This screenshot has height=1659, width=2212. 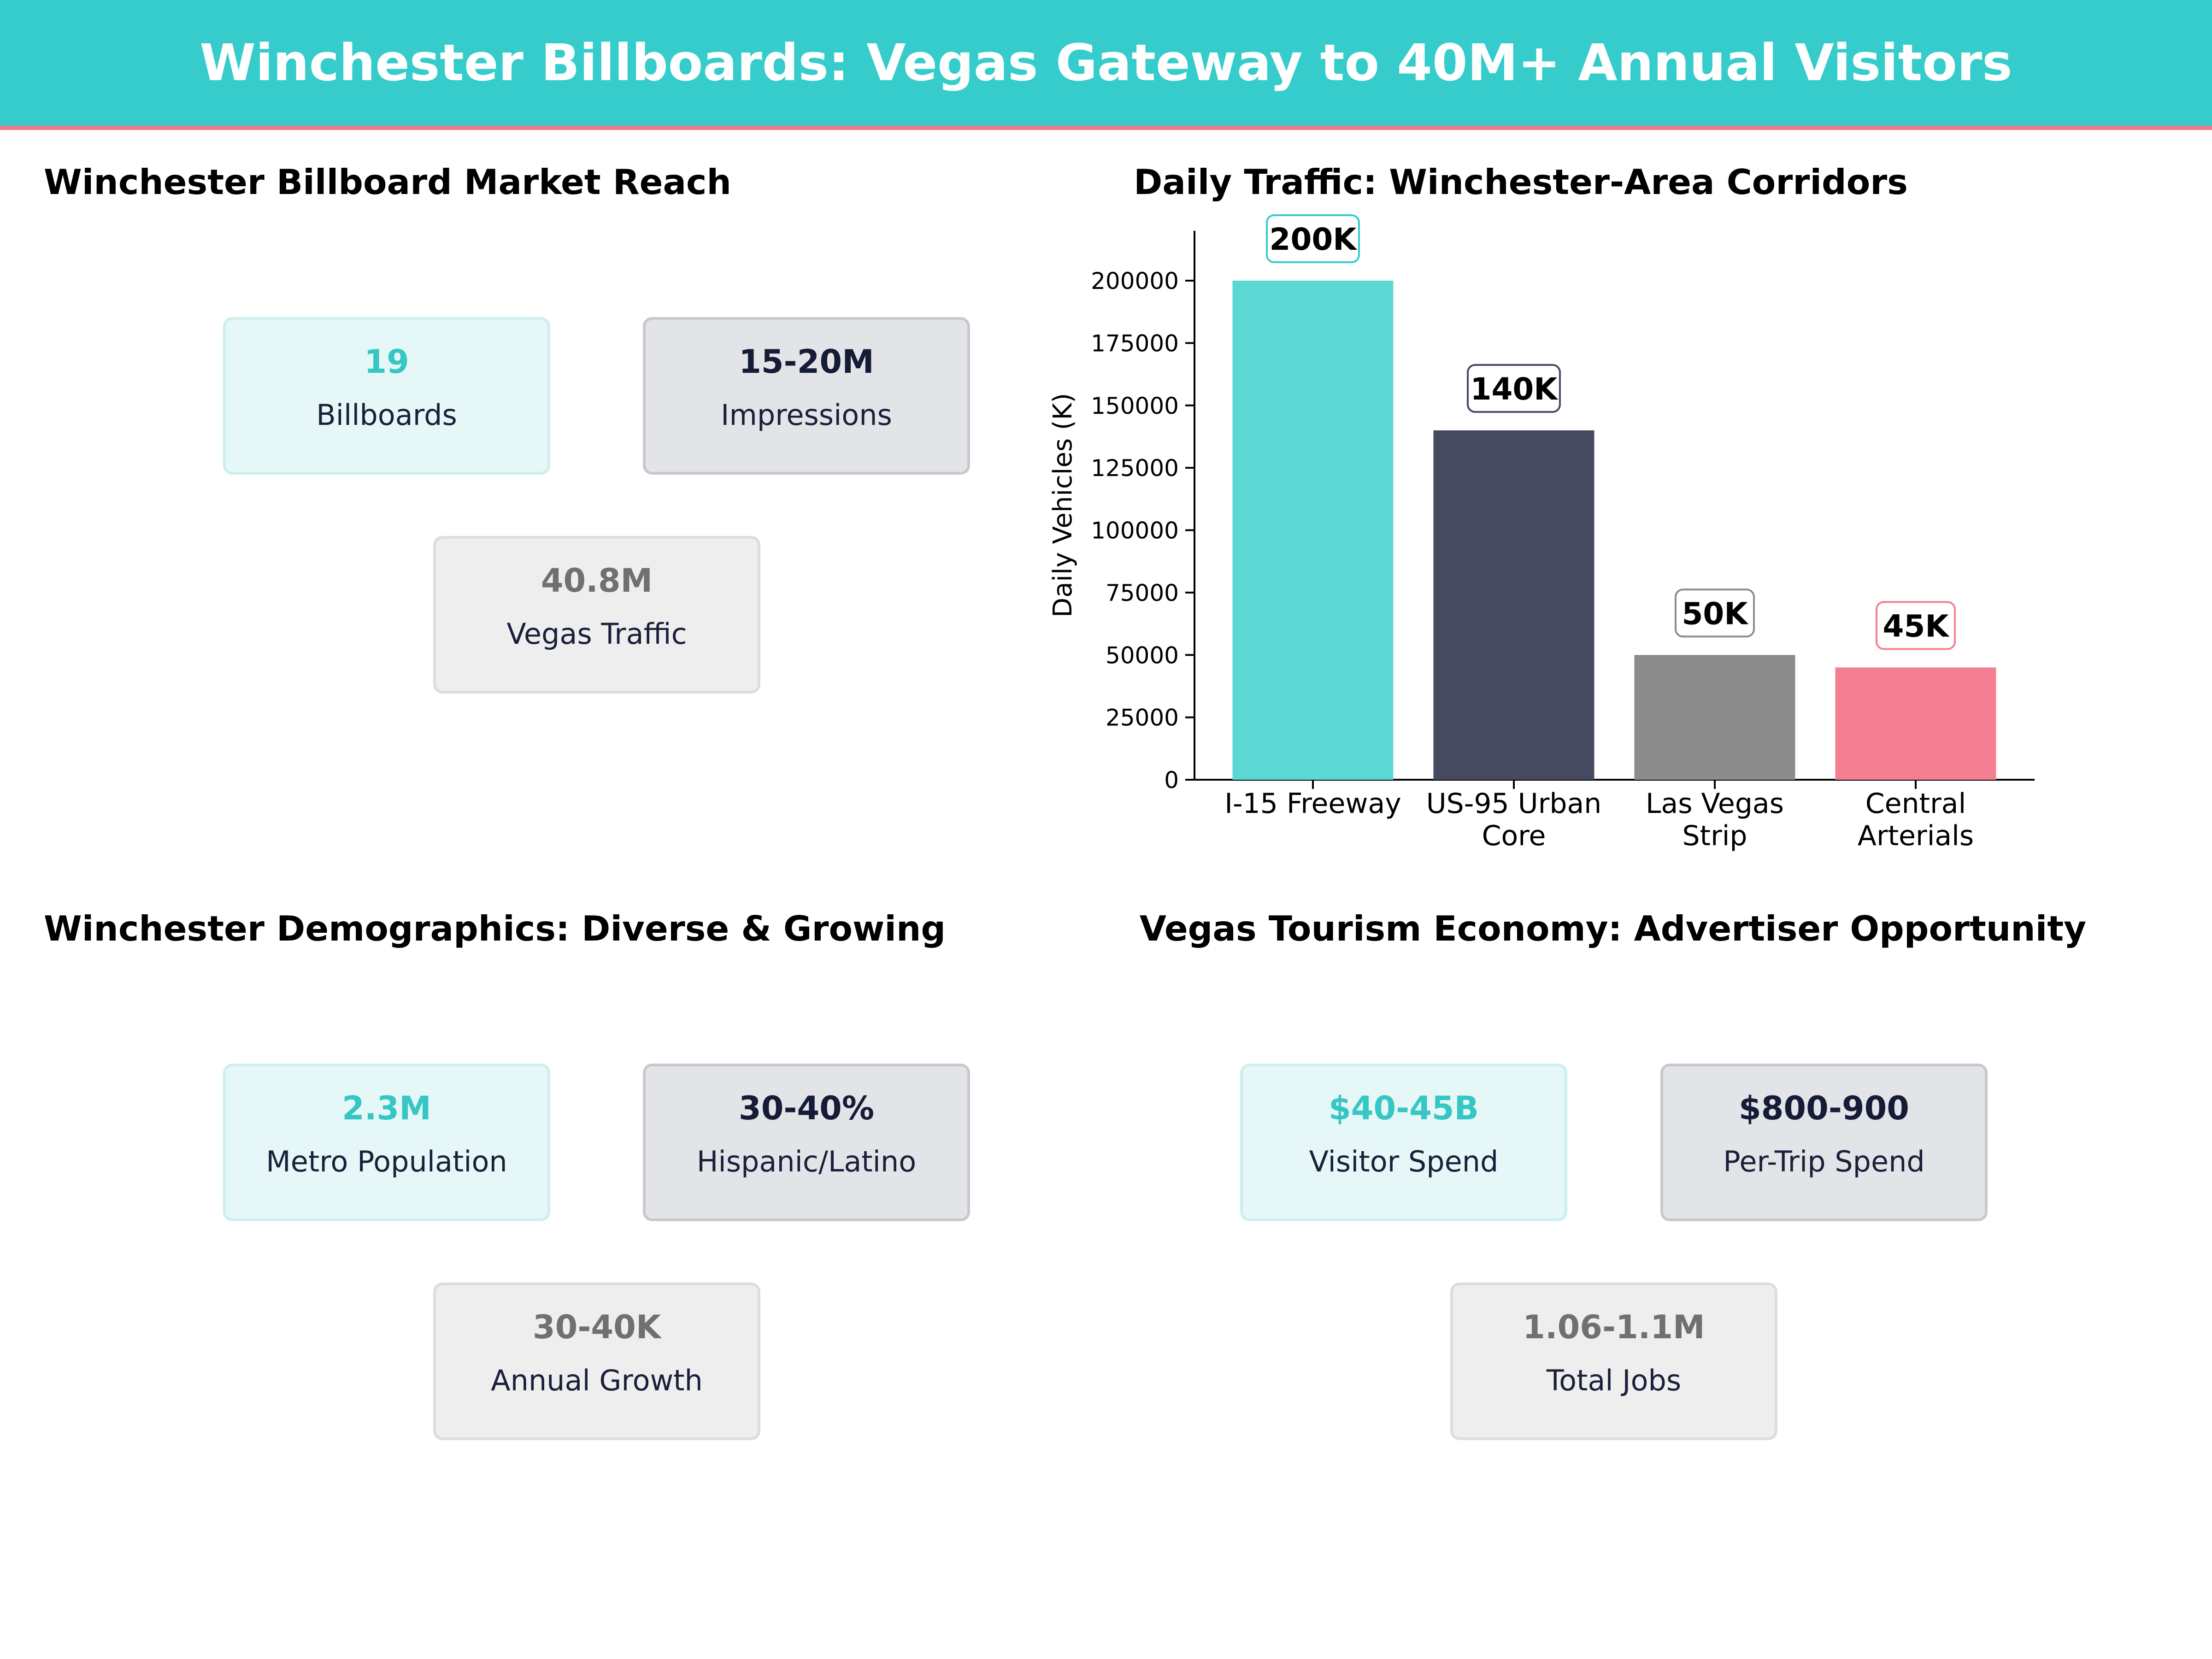 I want to click on y-tick-label: 150000, so click(x=1135, y=406).